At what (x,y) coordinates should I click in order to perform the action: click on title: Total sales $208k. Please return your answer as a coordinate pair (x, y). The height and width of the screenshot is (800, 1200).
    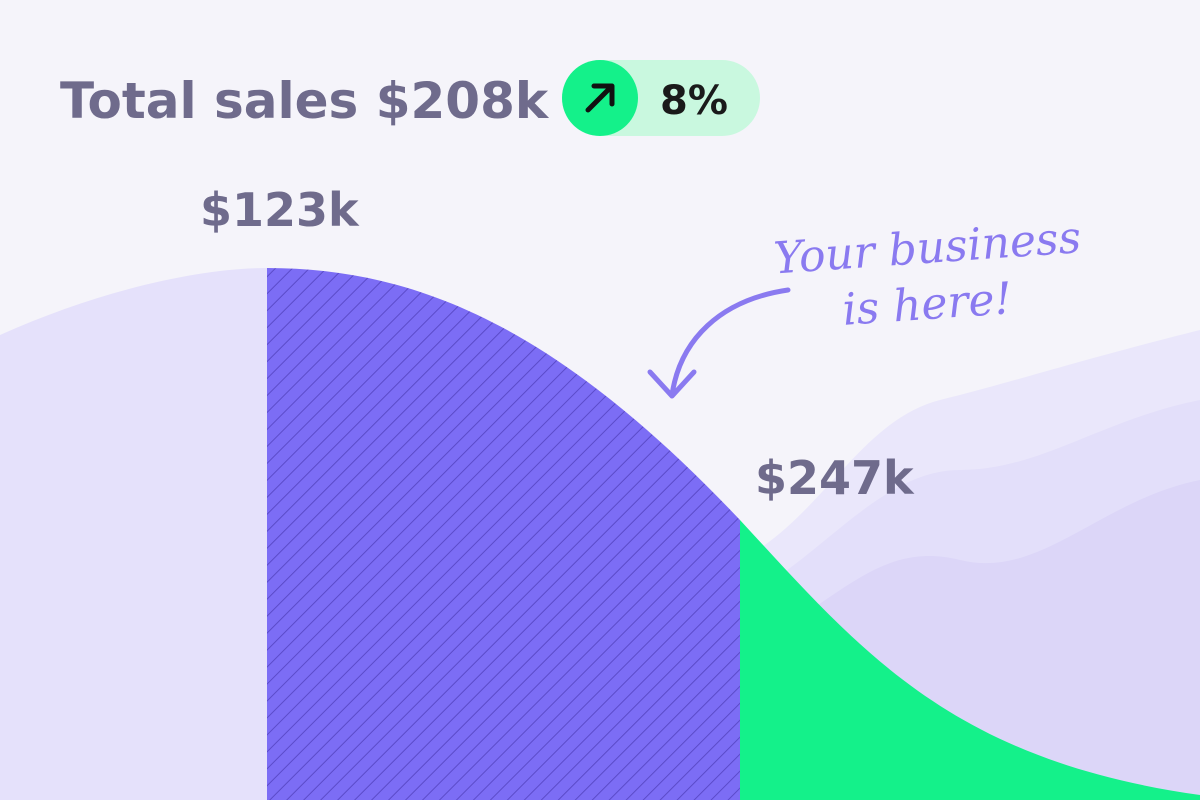
    Looking at the image, I should click on (305, 101).